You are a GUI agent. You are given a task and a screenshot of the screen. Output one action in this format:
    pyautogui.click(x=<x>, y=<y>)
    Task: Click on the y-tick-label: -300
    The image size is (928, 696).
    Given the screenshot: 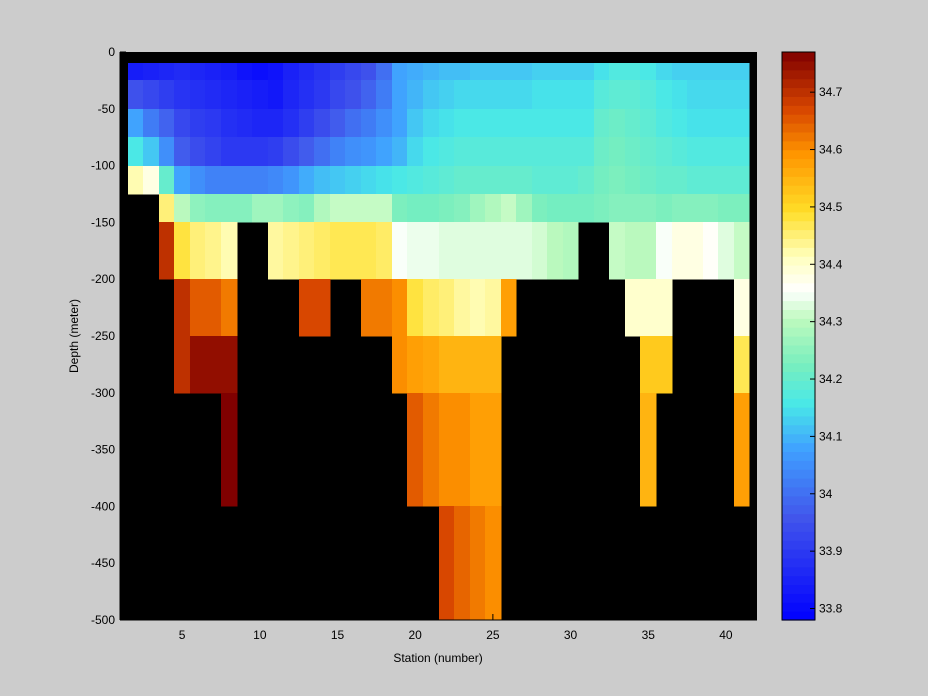 What is the action you would take?
    pyautogui.click(x=103, y=393)
    